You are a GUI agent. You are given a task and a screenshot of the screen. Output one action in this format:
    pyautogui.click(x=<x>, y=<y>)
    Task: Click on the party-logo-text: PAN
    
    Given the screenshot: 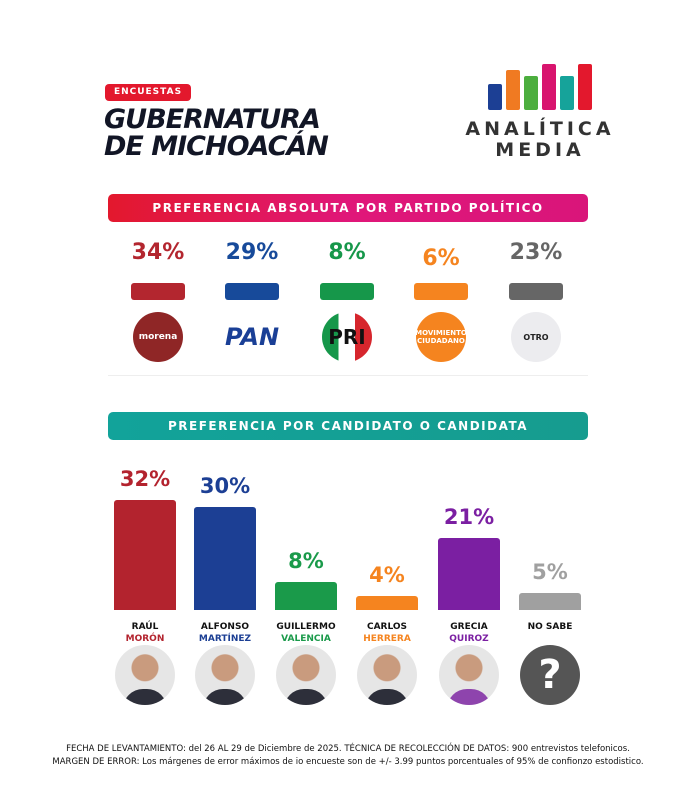 What is the action you would take?
    pyautogui.click(x=252, y=337)
    